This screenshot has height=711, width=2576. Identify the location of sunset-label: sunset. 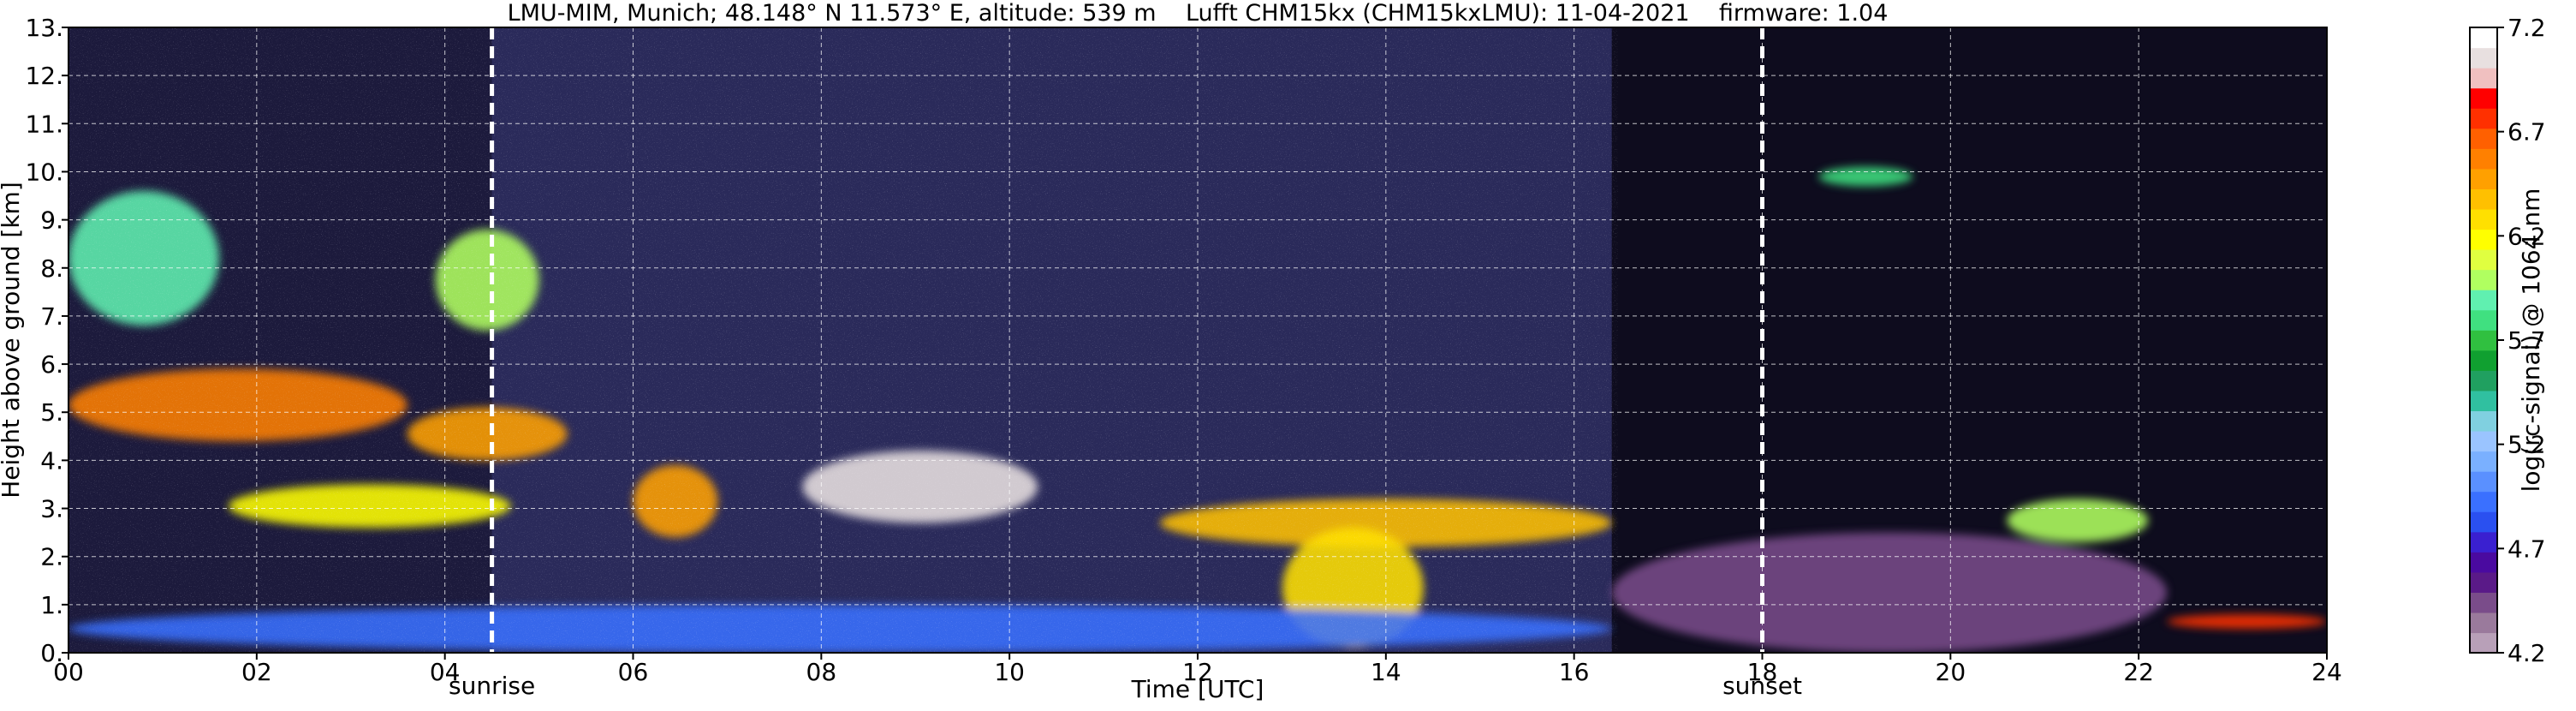
(1762, 686).